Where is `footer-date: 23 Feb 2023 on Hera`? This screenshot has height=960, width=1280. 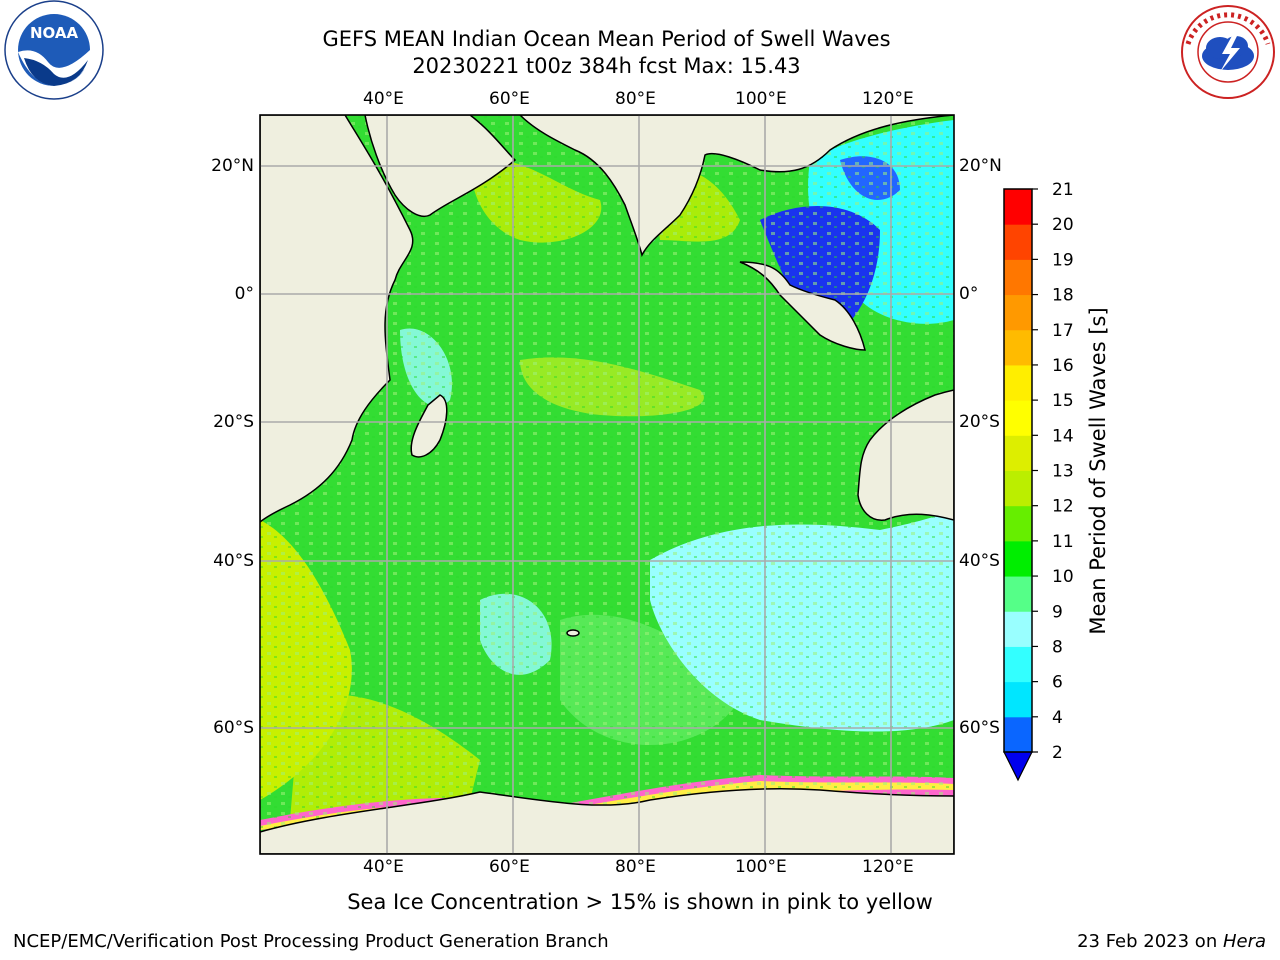
footer-date: 23 Feb 2023 on Hera is located at coordinates (1171, 941).